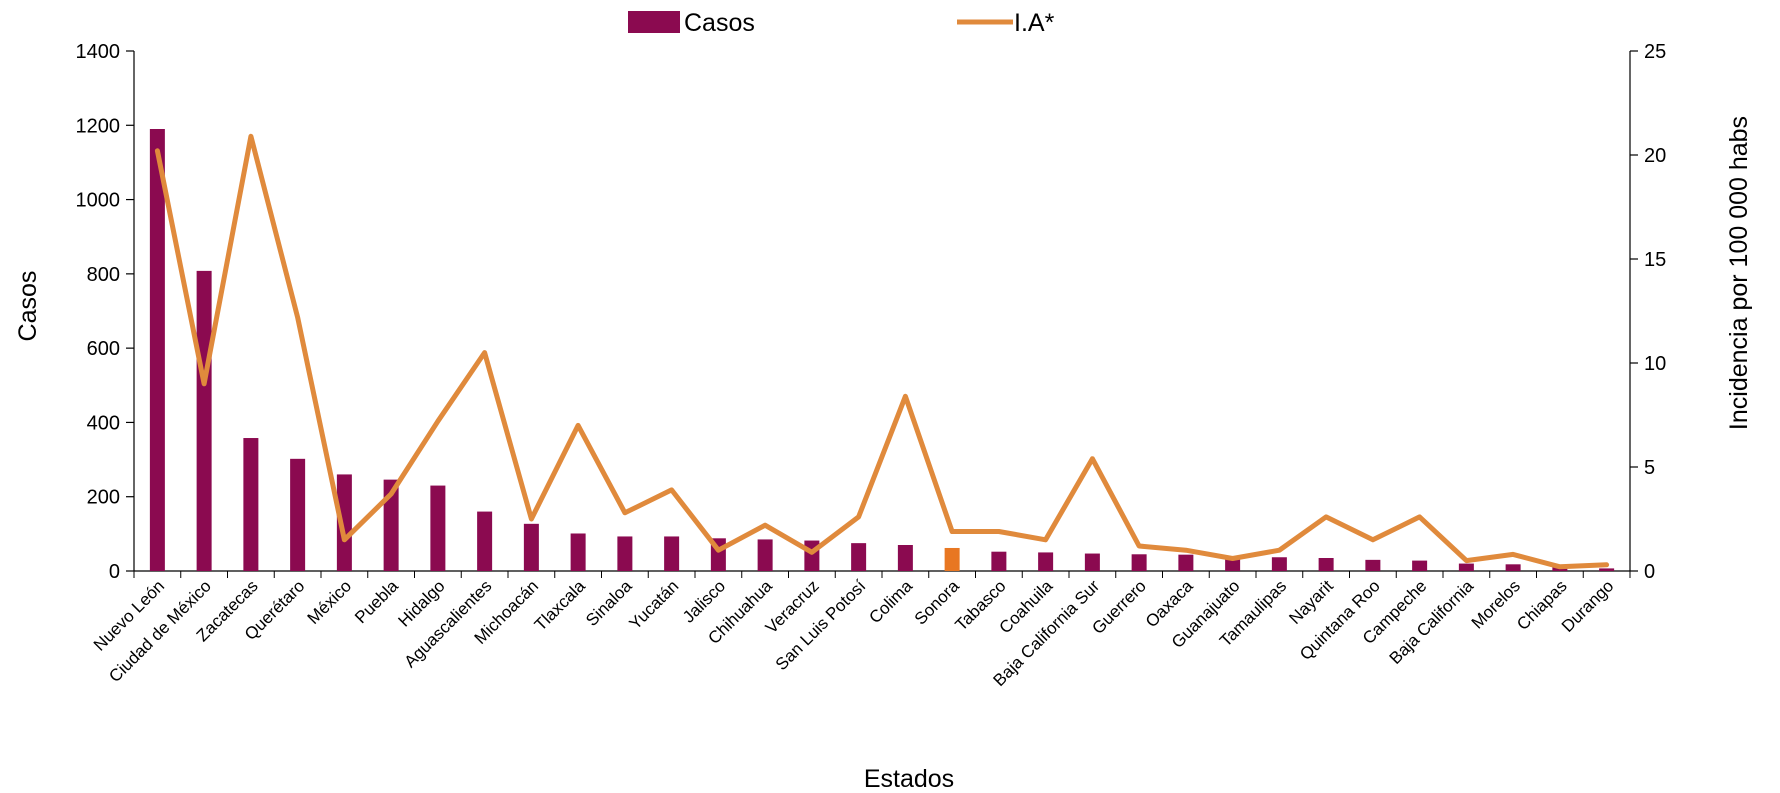  Describe the element at coordinates (114, 572) in the screenshot. I see `y-tick-label: 0` at that location.